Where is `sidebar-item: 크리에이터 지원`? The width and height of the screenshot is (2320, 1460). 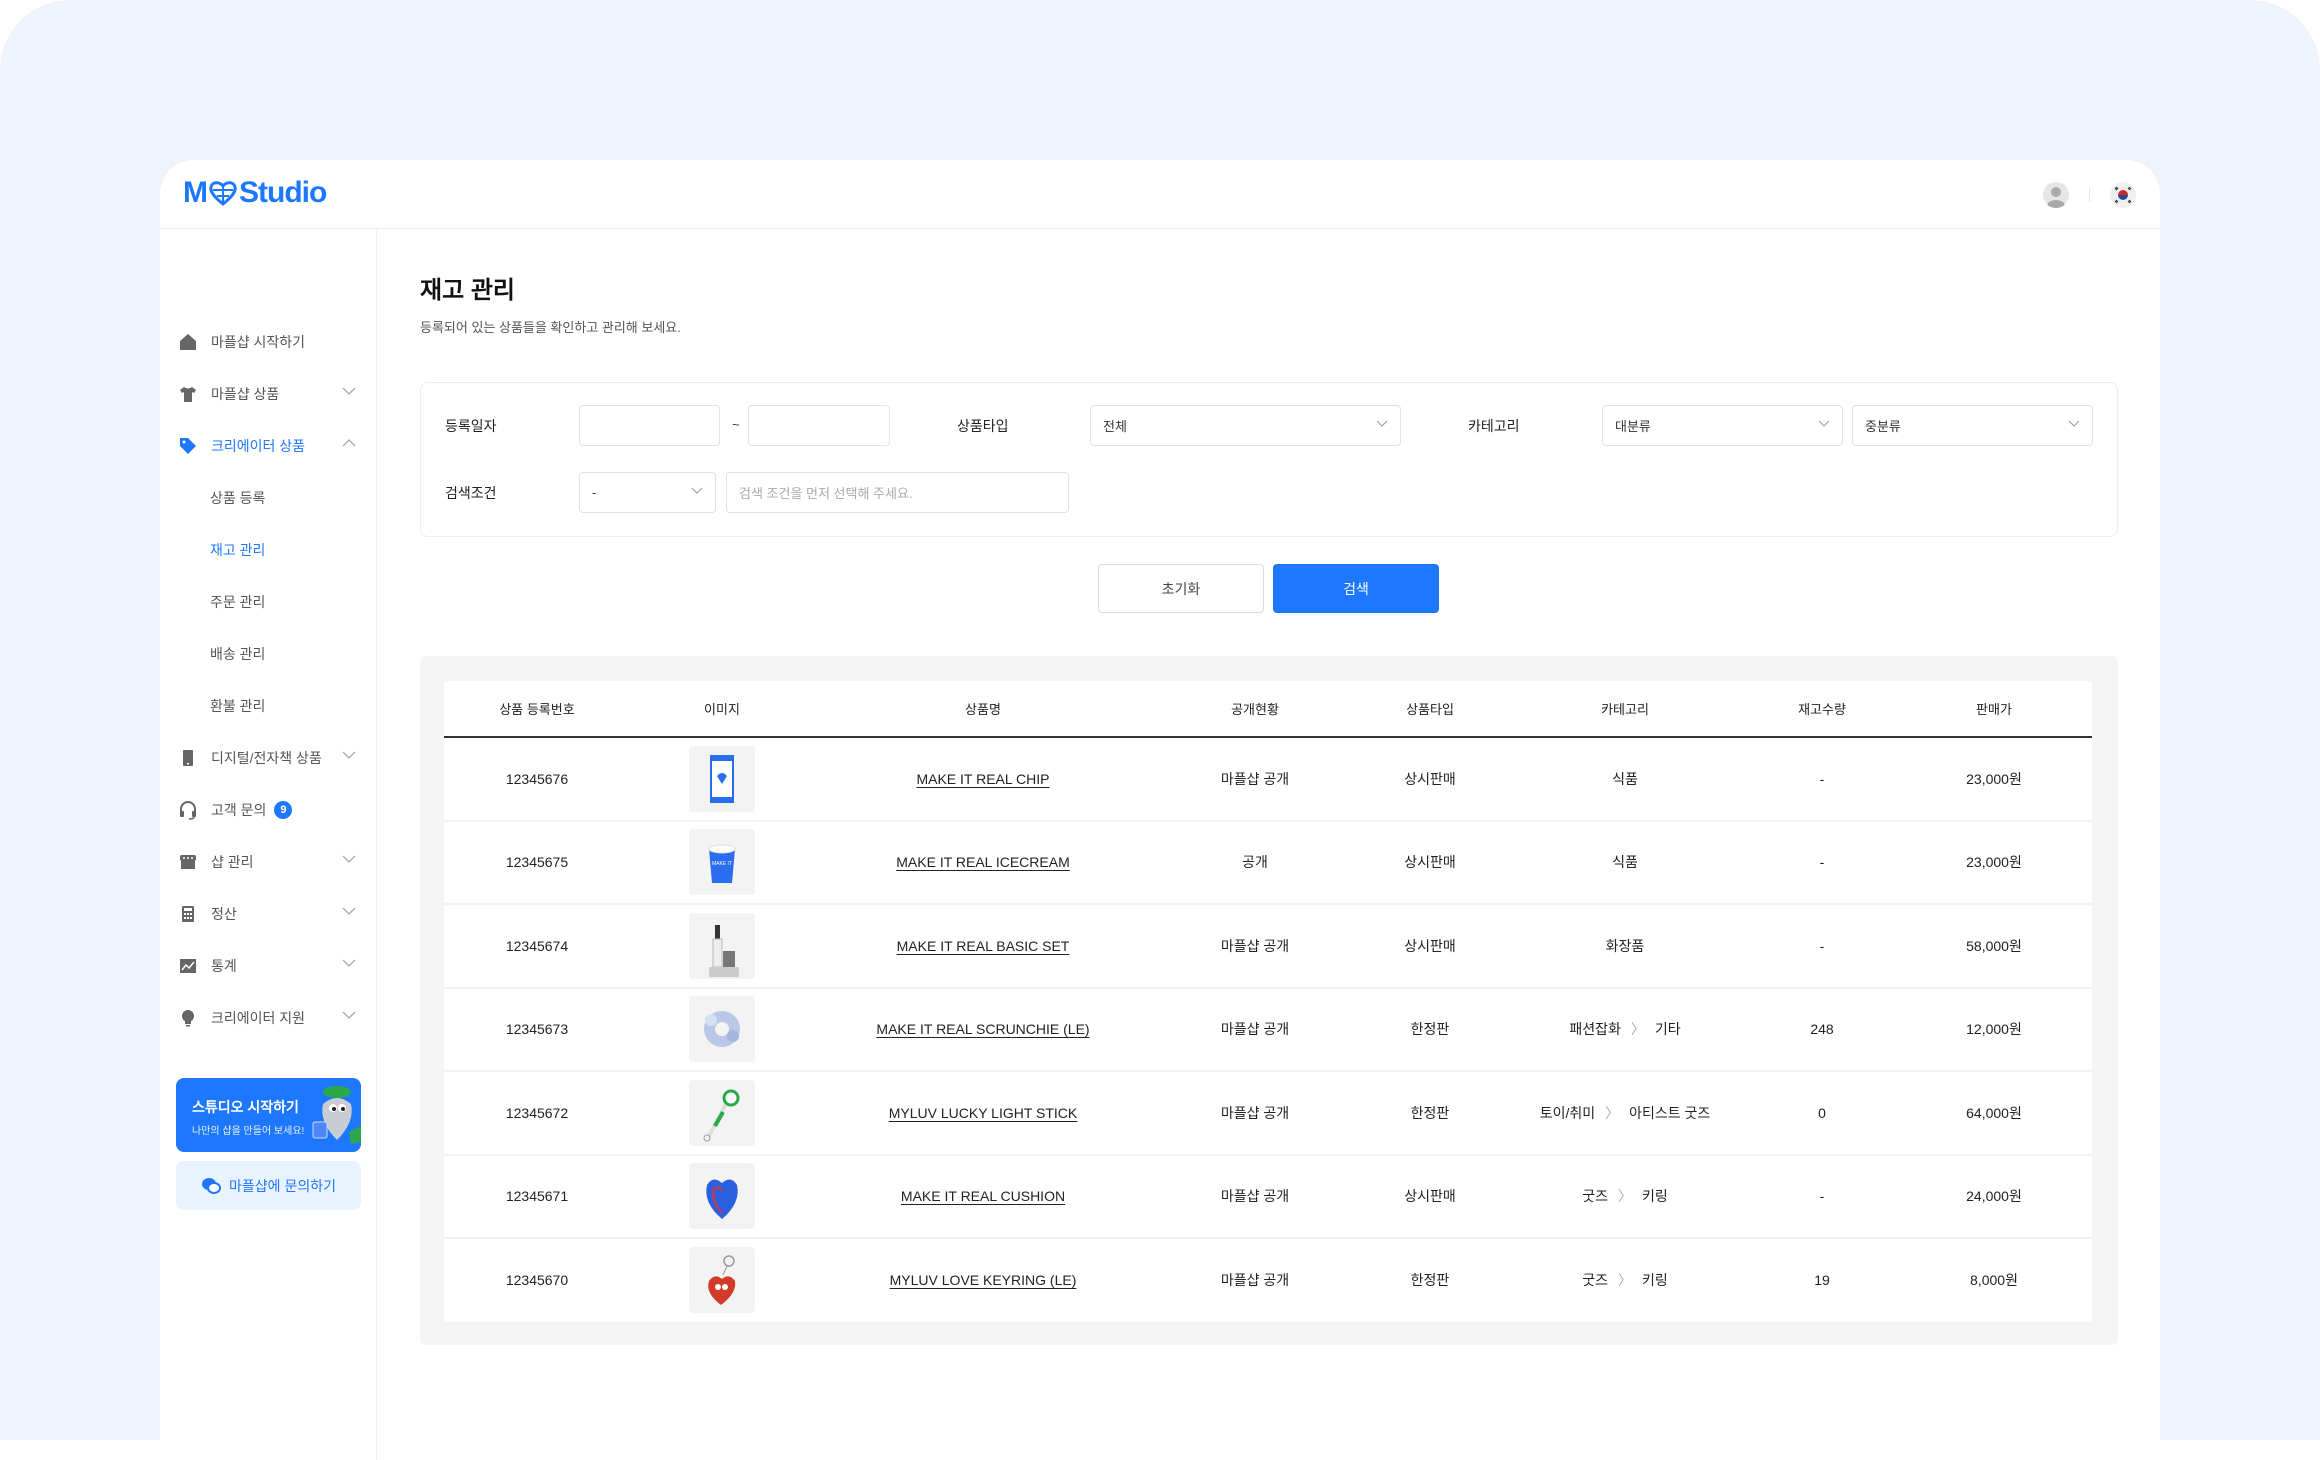 sidebar-item: 크리에이터 지원 is located at coordinates (273, 1018).